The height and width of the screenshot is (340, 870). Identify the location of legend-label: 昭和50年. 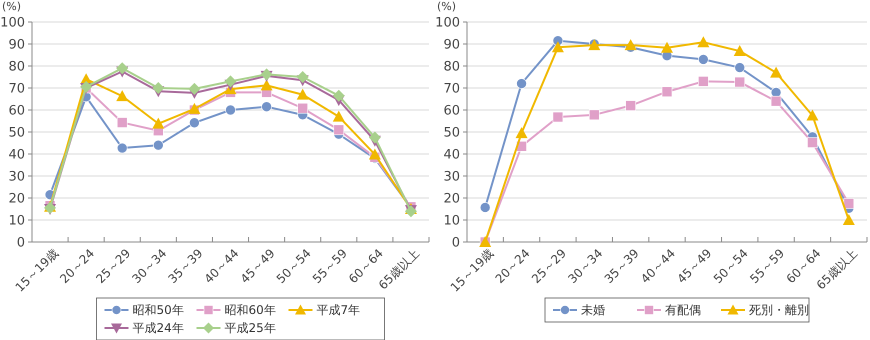
(158, 310).